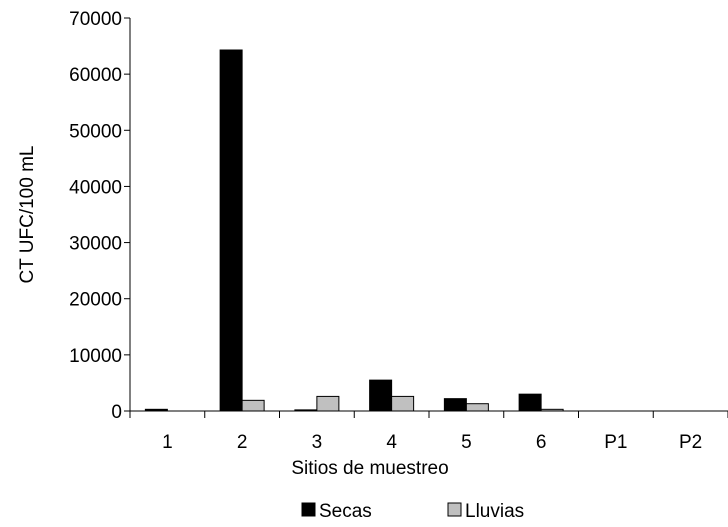  I want to click on legend-label-secas: Secas, so click(345, 511).